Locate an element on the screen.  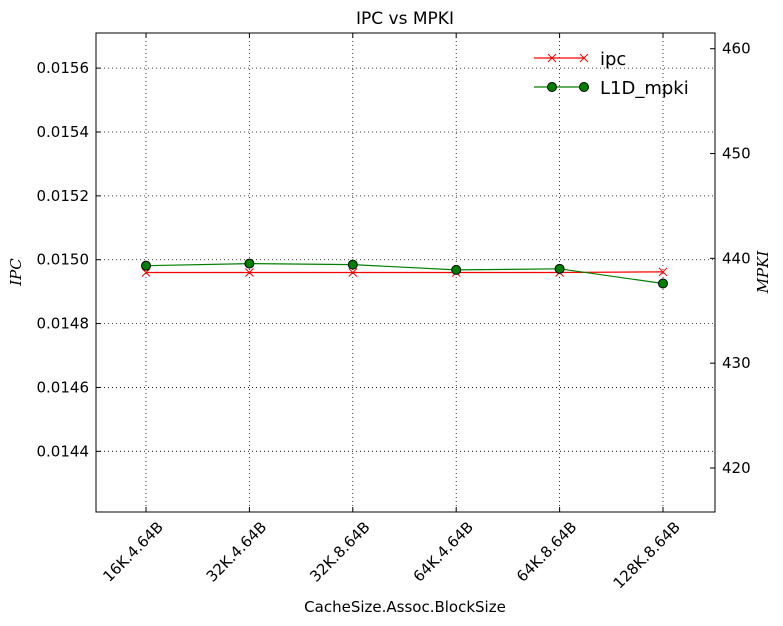
y-tick-label-left: 0.0148 is located at coordinates (63, 324).